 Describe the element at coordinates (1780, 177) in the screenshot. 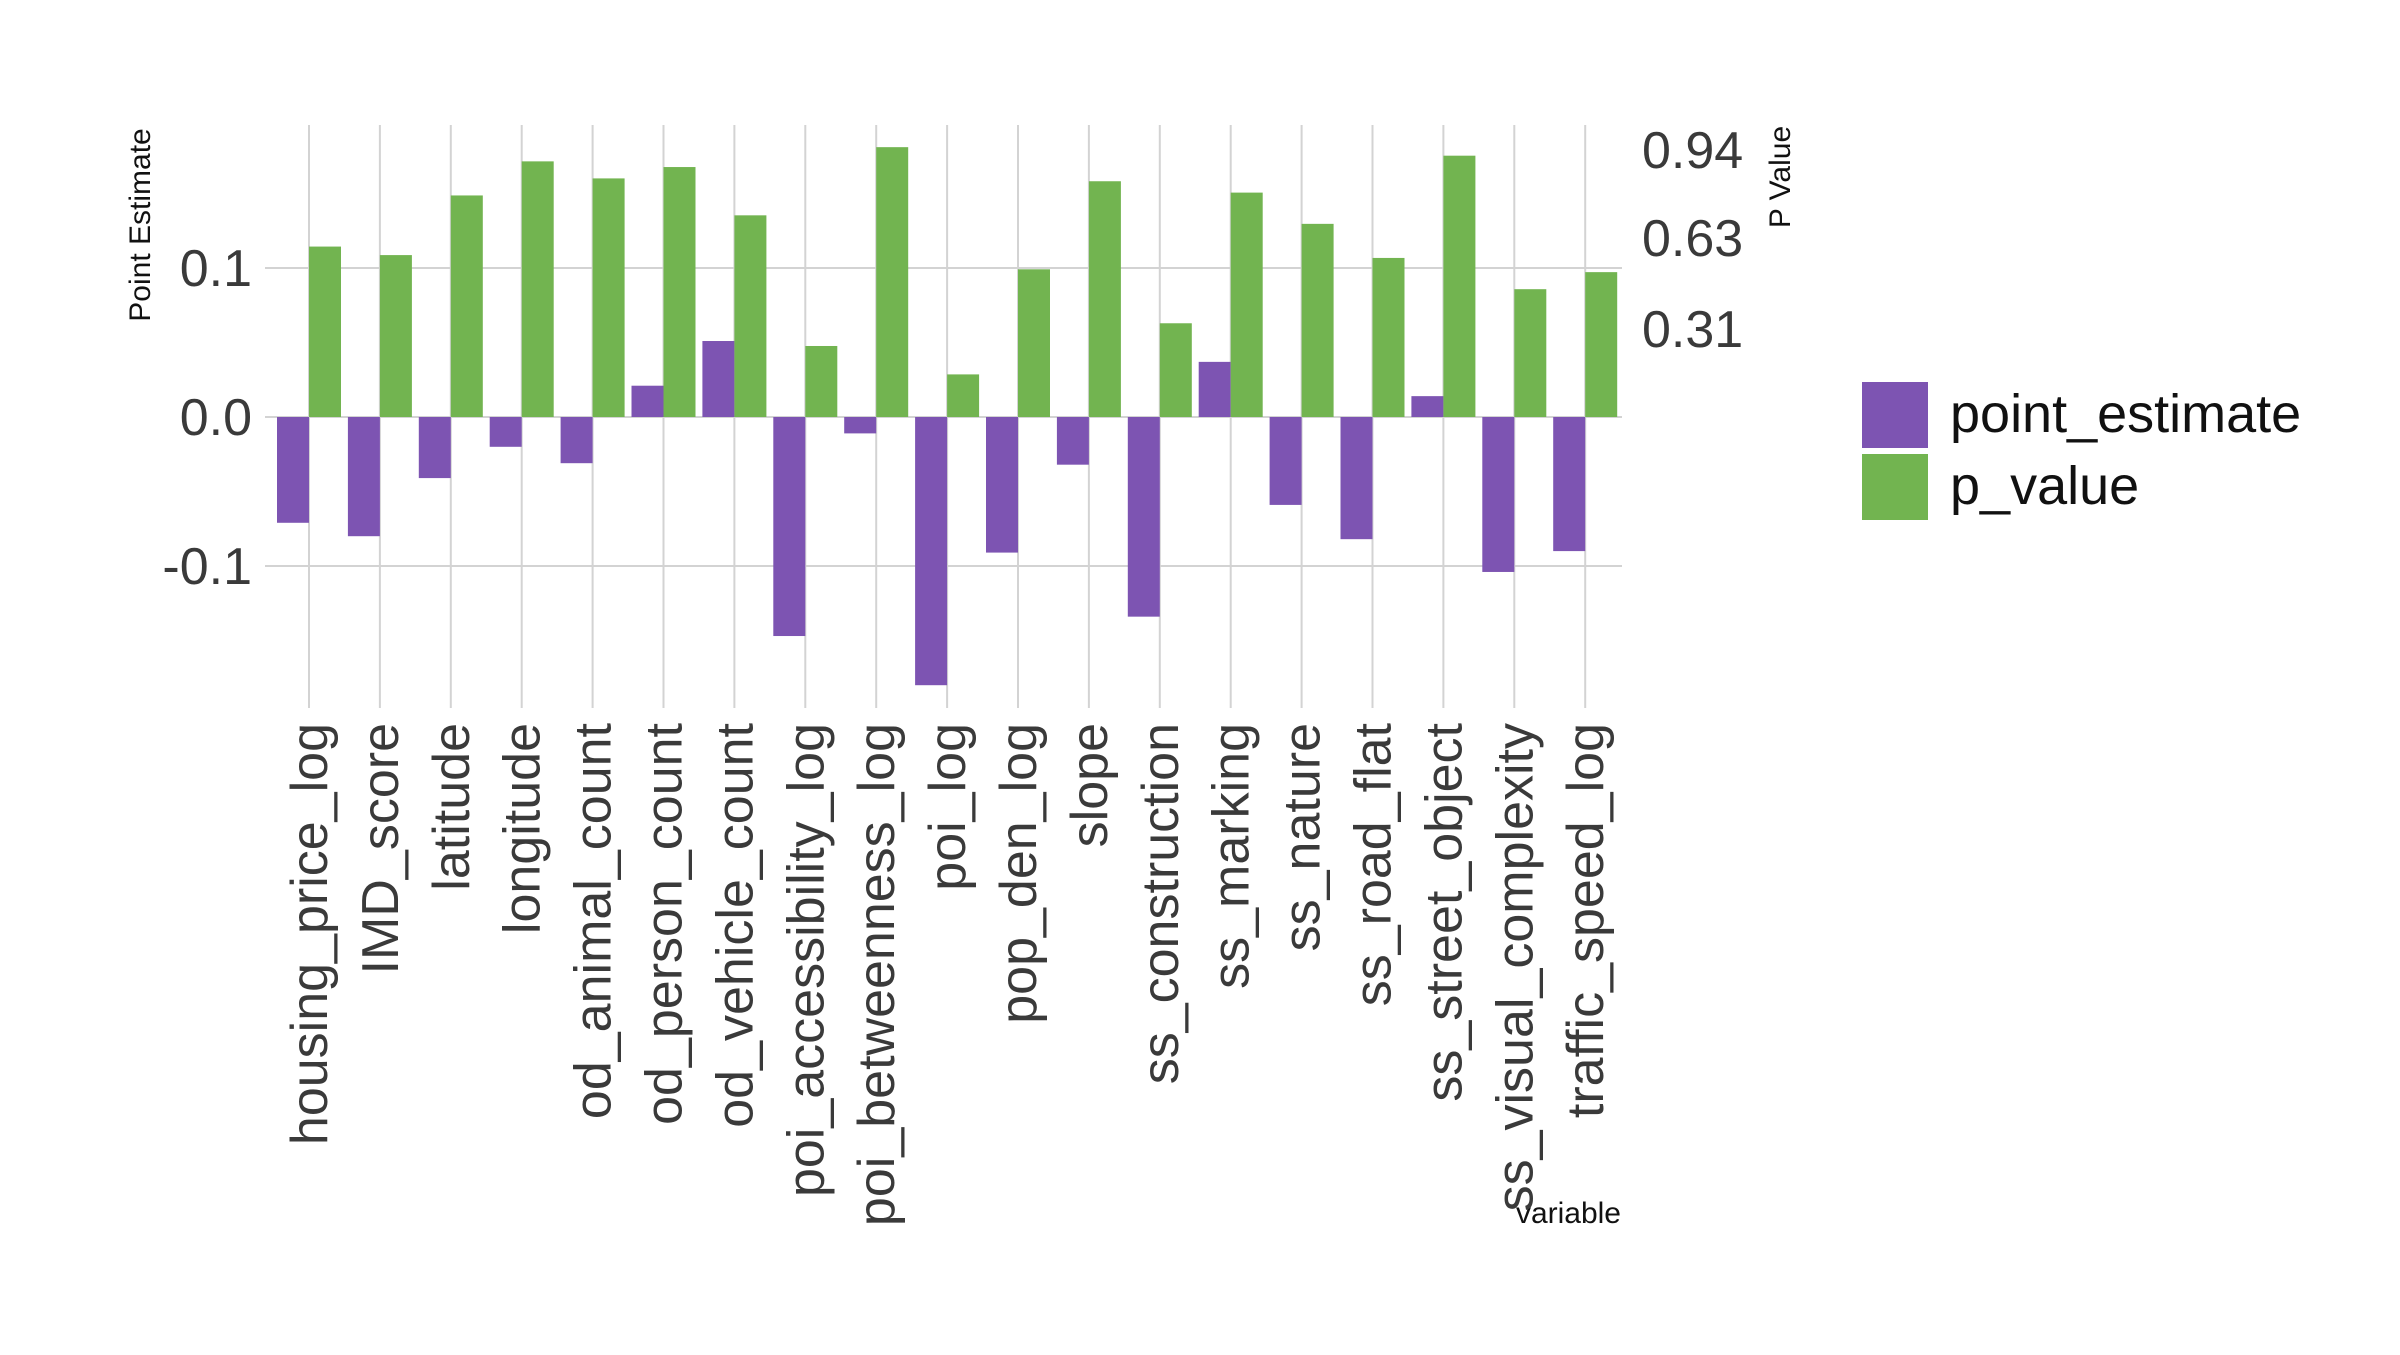

I see `y2-axis-title: P Value` at that location.